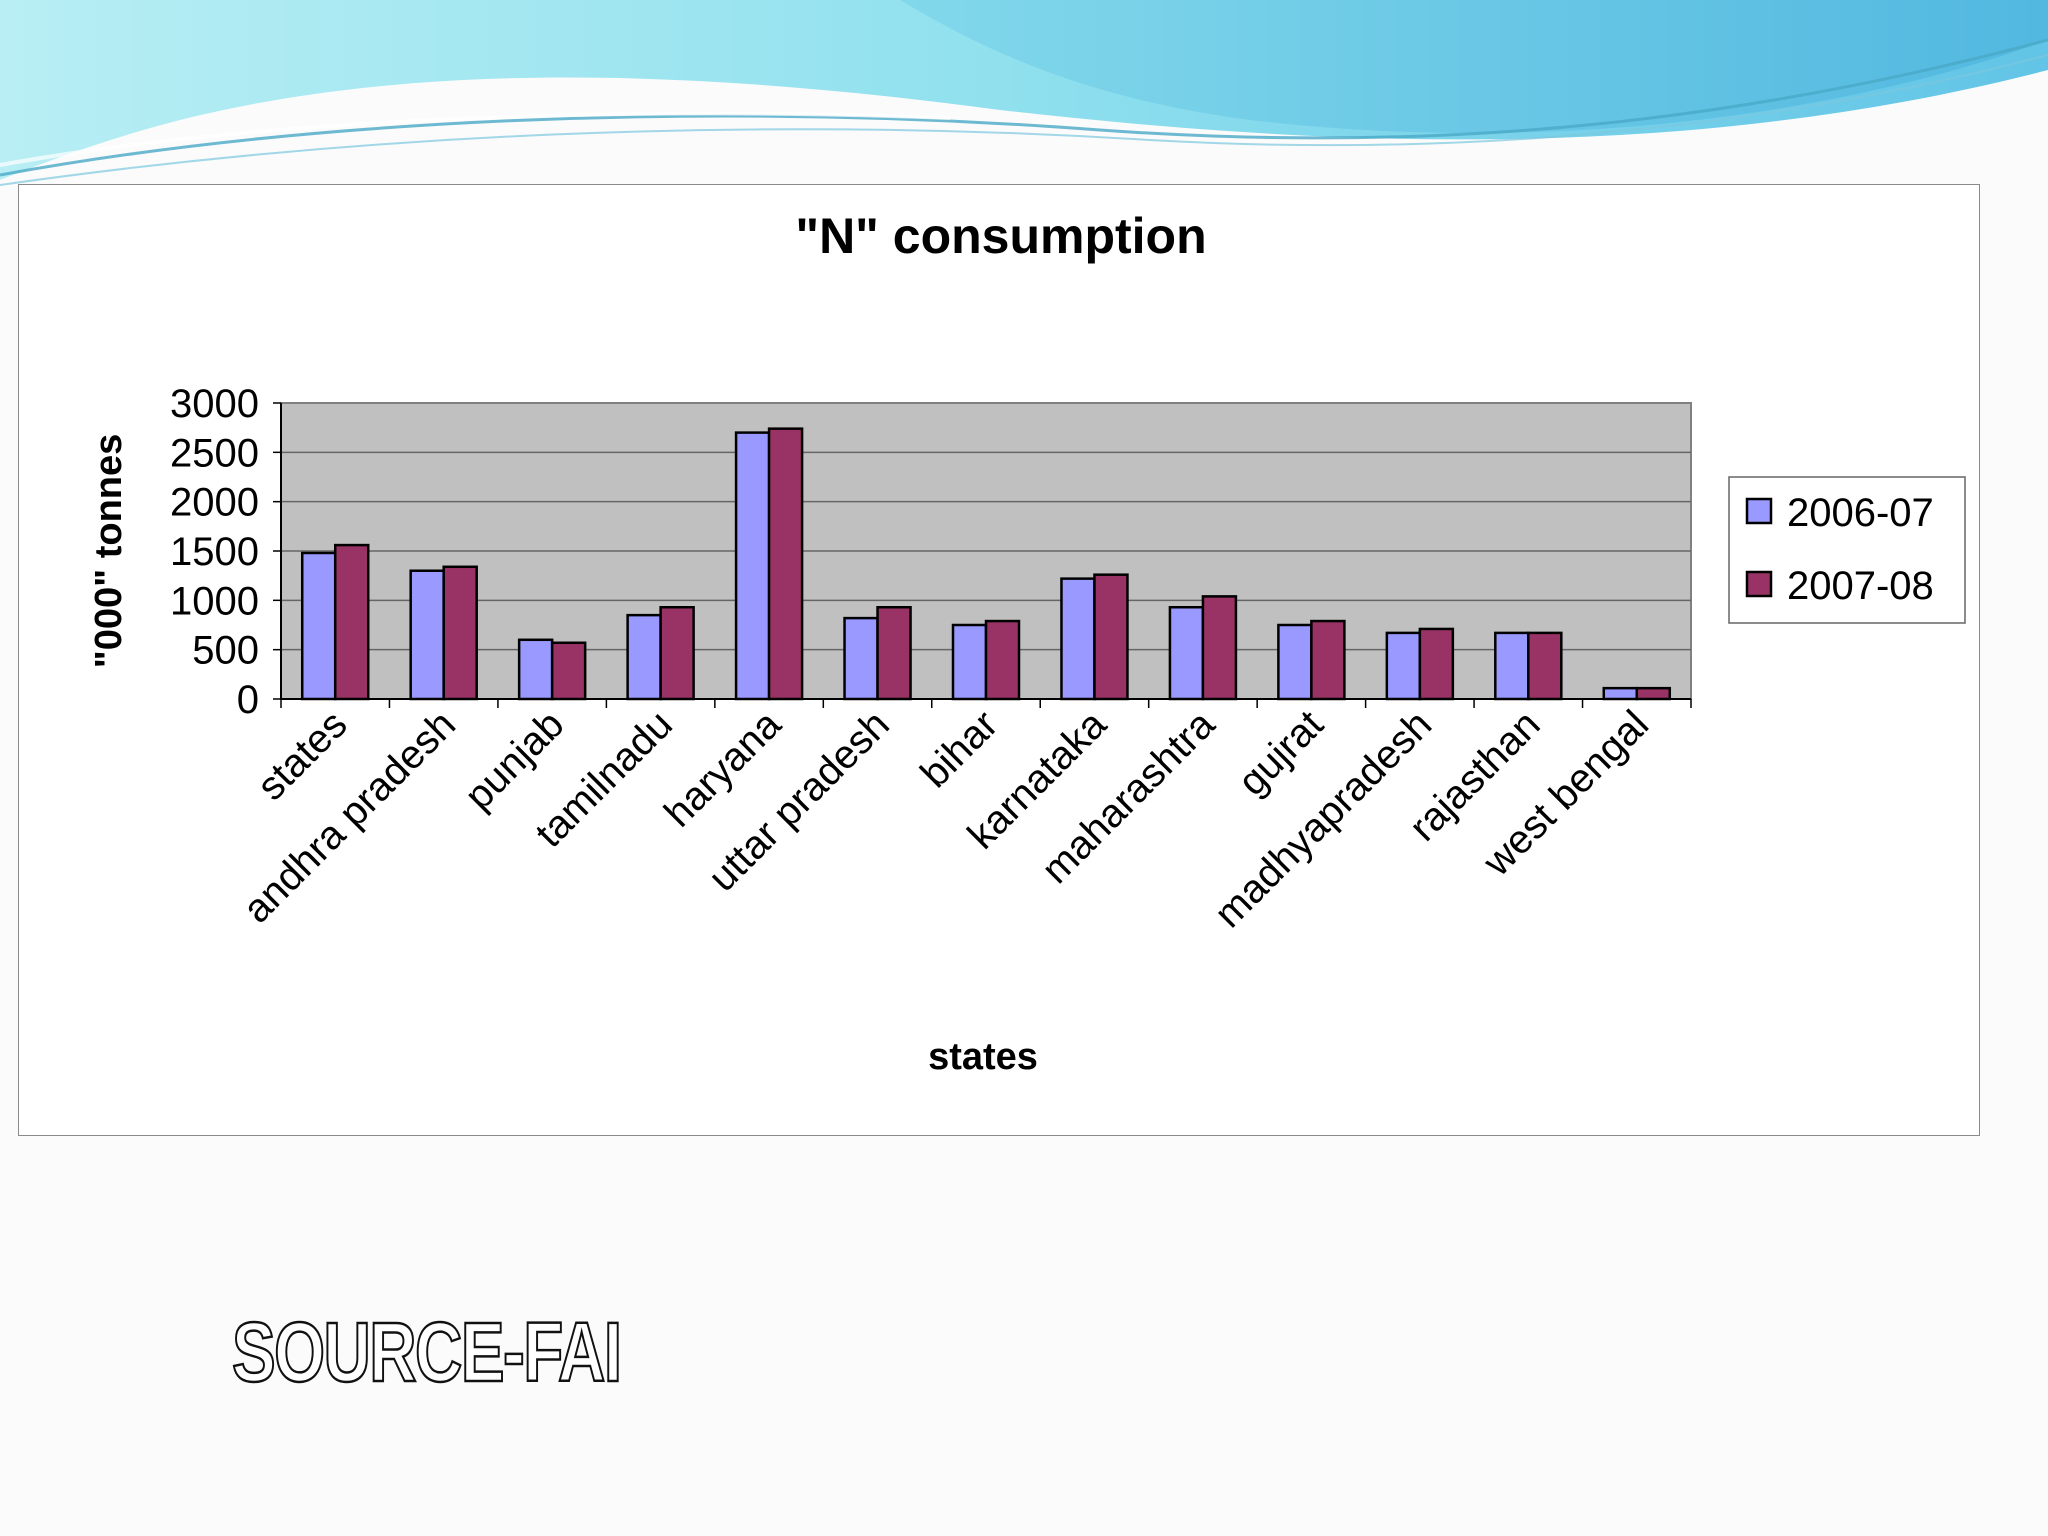  What do you see at coordinates (1653, 693) in the screenshot?
I see `bar-2007-08-west-bengal` at bounding box center [1653, 693].